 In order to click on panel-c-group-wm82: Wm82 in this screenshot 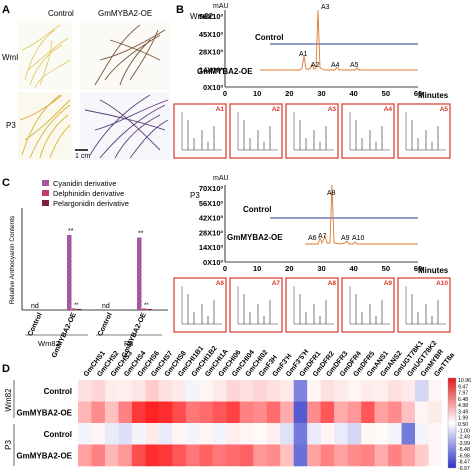, I will do `click(49, 343)`.